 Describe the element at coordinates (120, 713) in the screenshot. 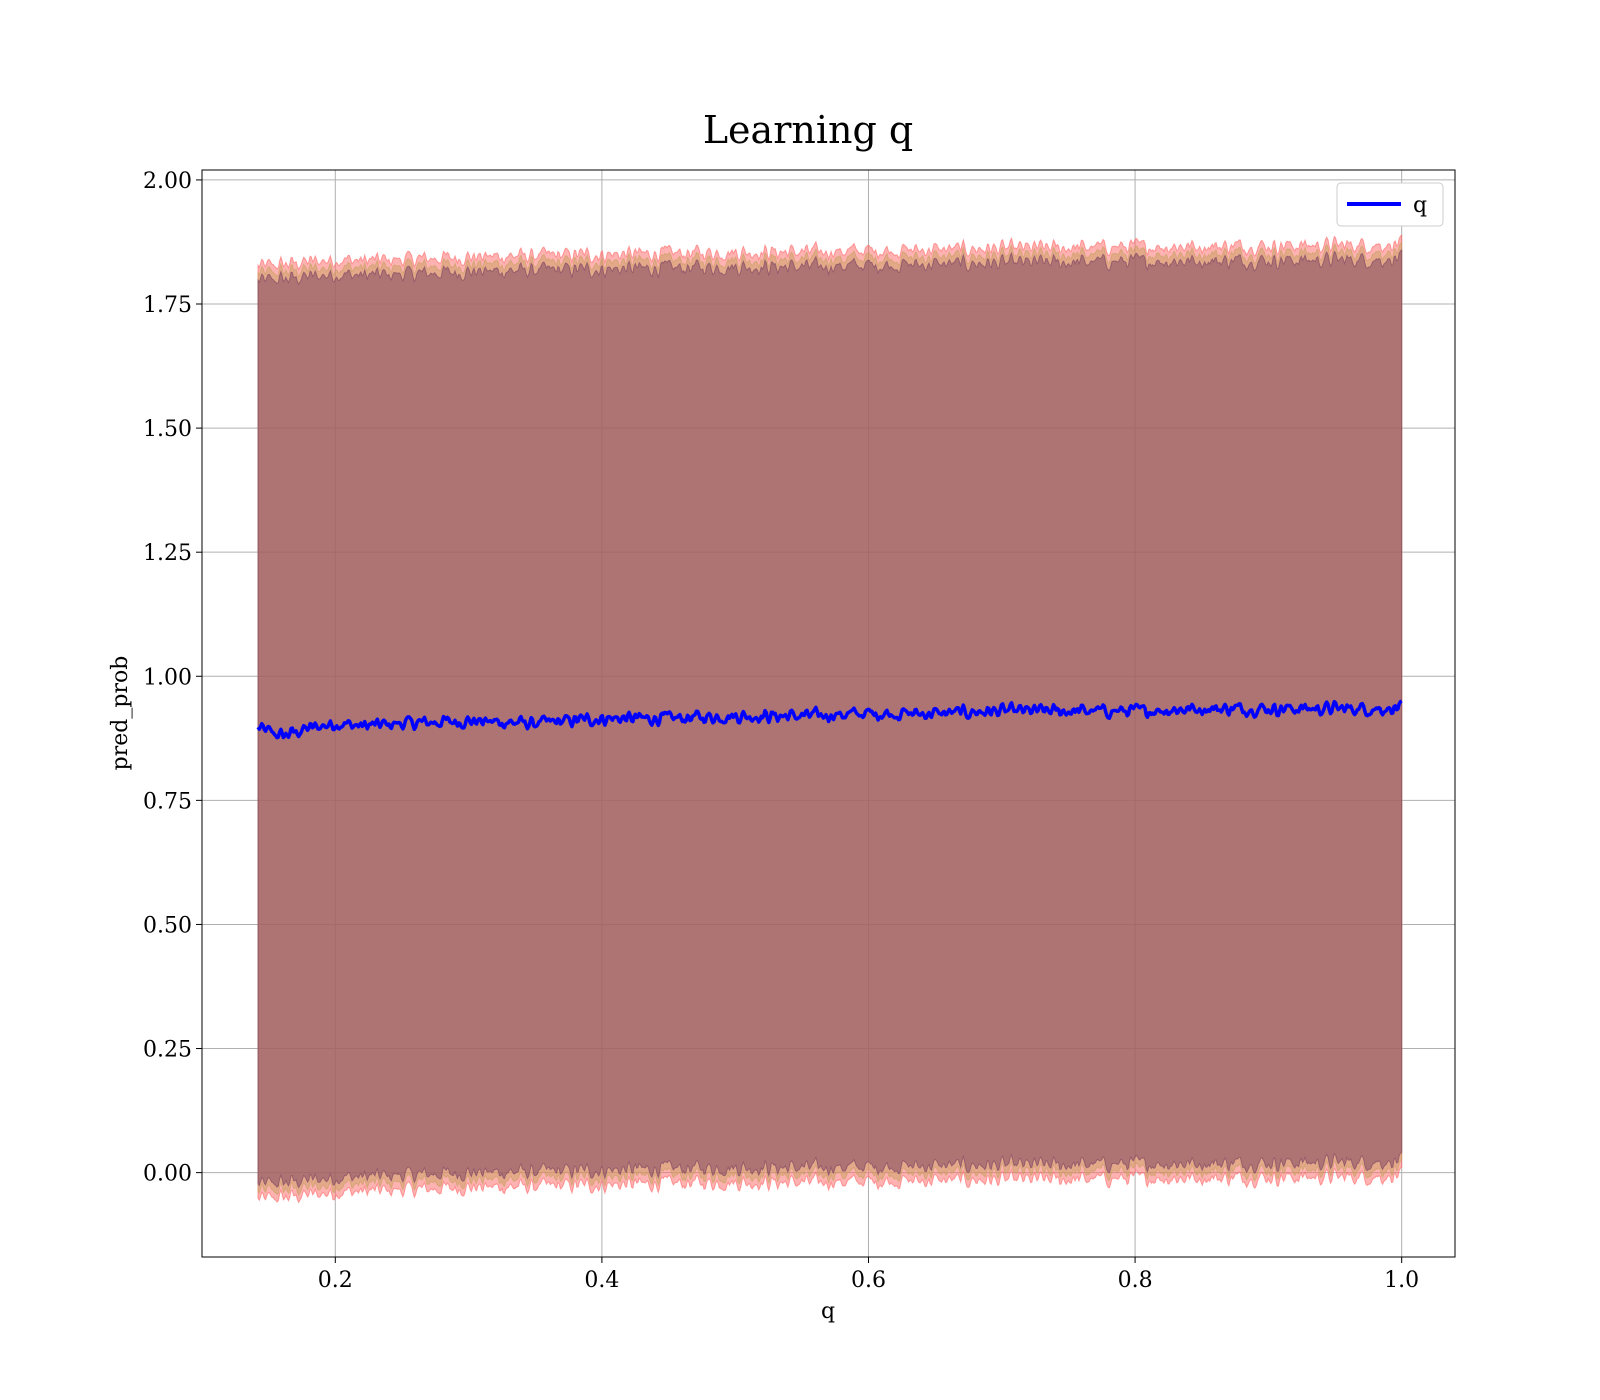

I see `y-axis-label: pred_prob` at that location.